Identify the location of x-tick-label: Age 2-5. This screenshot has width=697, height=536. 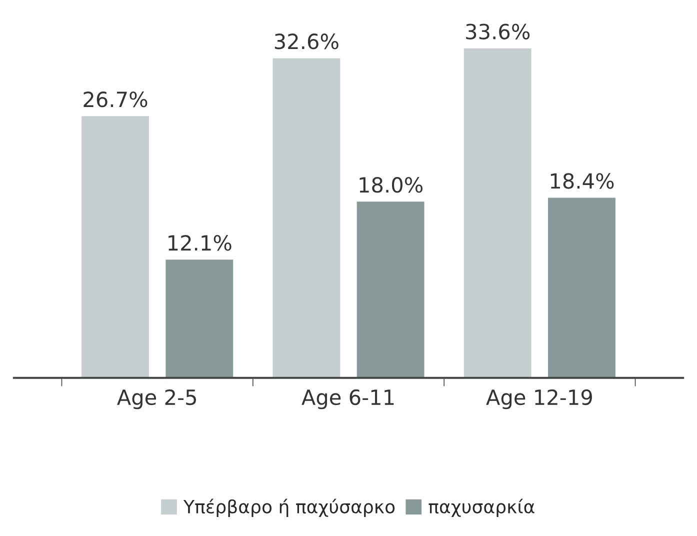
(156, 399).